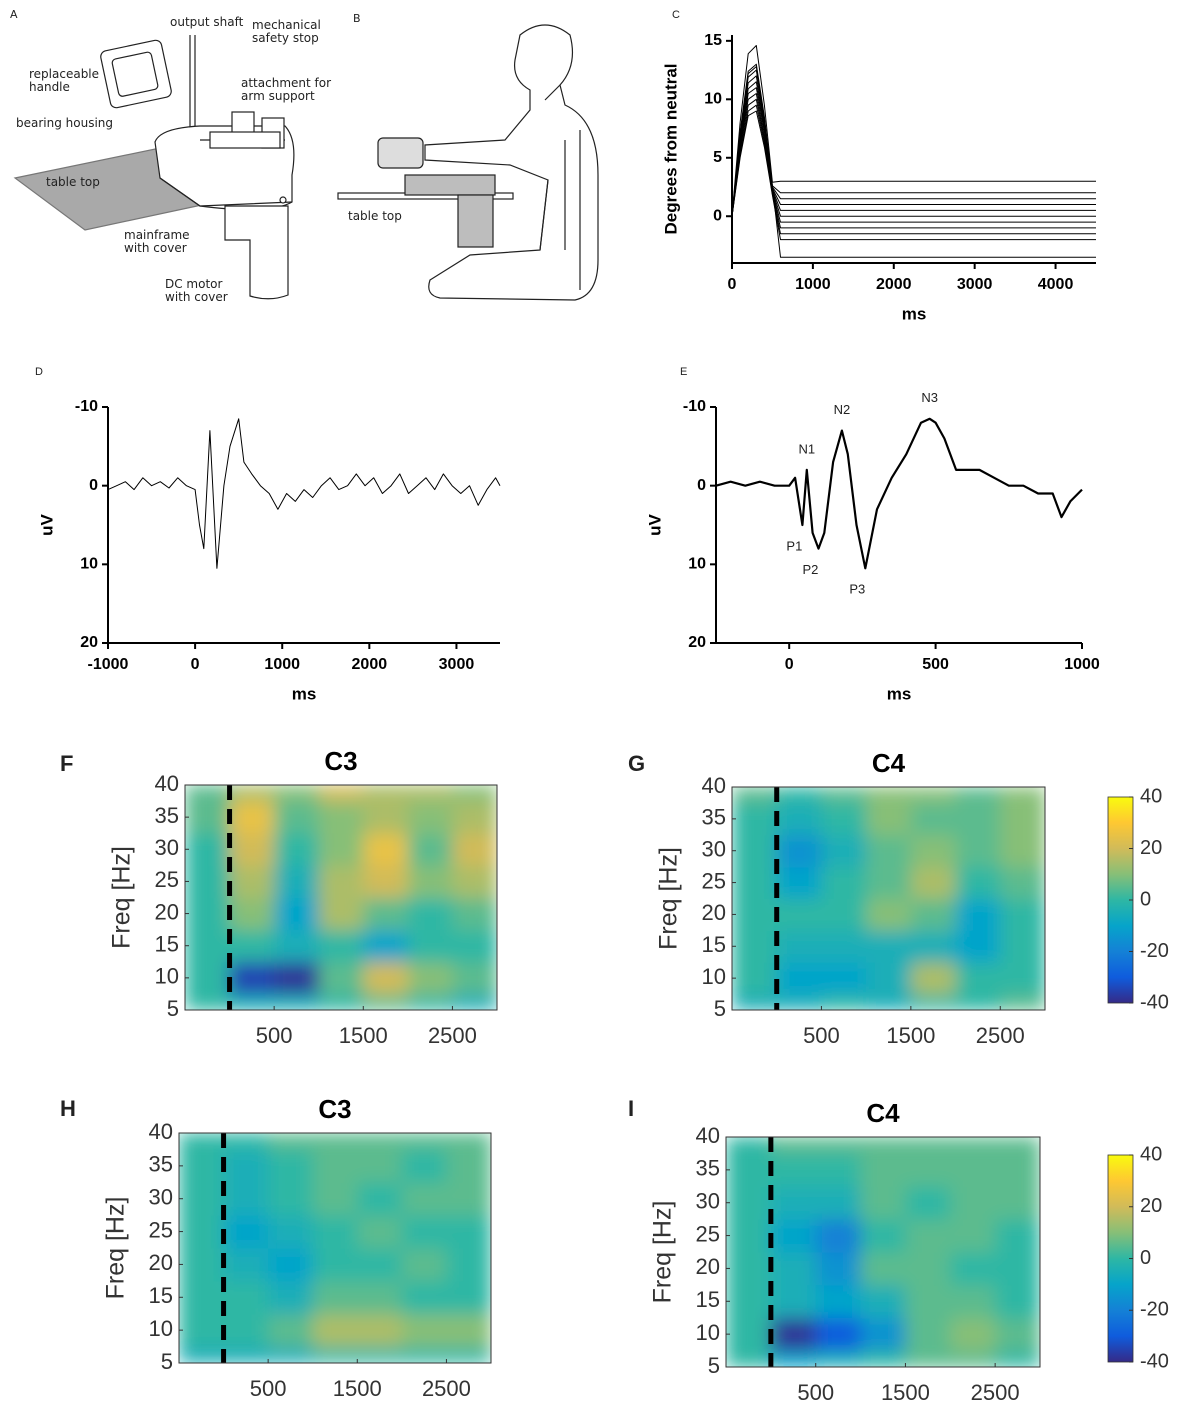 Image resolution: width=1181 pixels, height=1403 pixels. I want to click on peak-label: P2, so click(811, 569).